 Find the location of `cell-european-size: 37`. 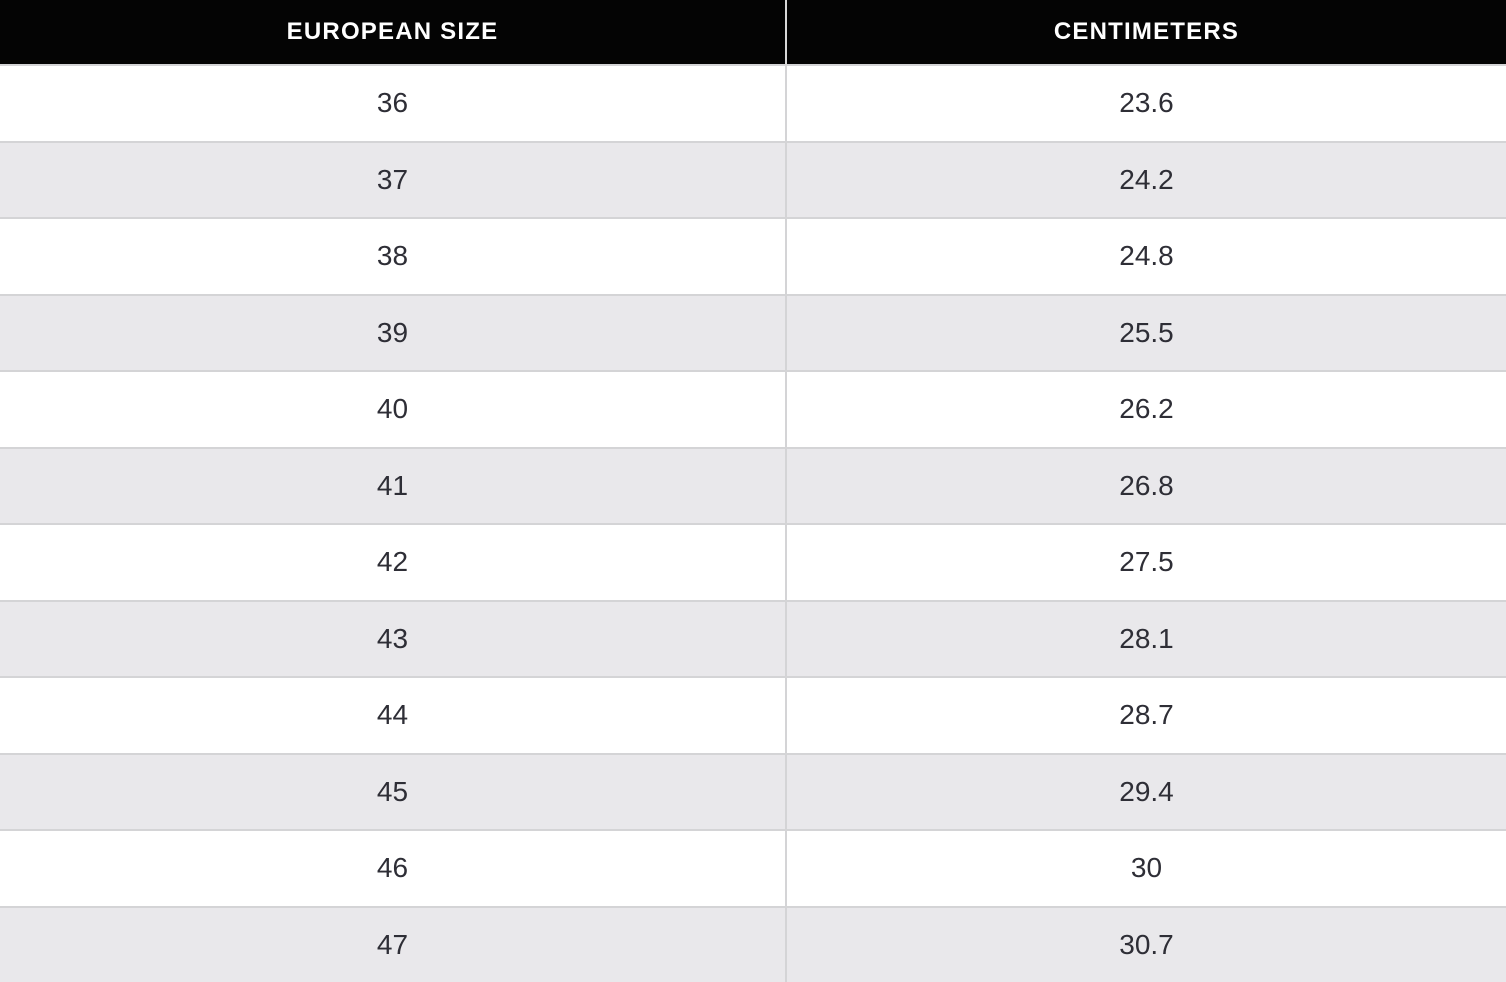

cell-european-size: 37 is located at coordinates (393, 180).